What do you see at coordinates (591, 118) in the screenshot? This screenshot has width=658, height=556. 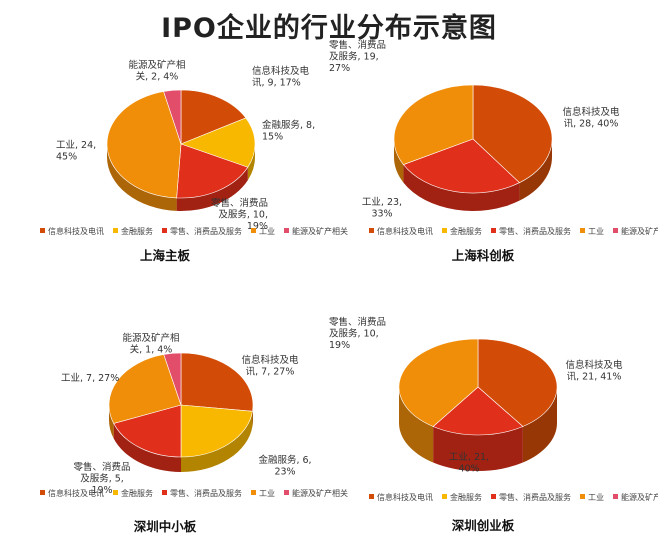 I see `pie-data-label: 信息科技及电讯, 28, 40%` at bounding box center [591, 118].